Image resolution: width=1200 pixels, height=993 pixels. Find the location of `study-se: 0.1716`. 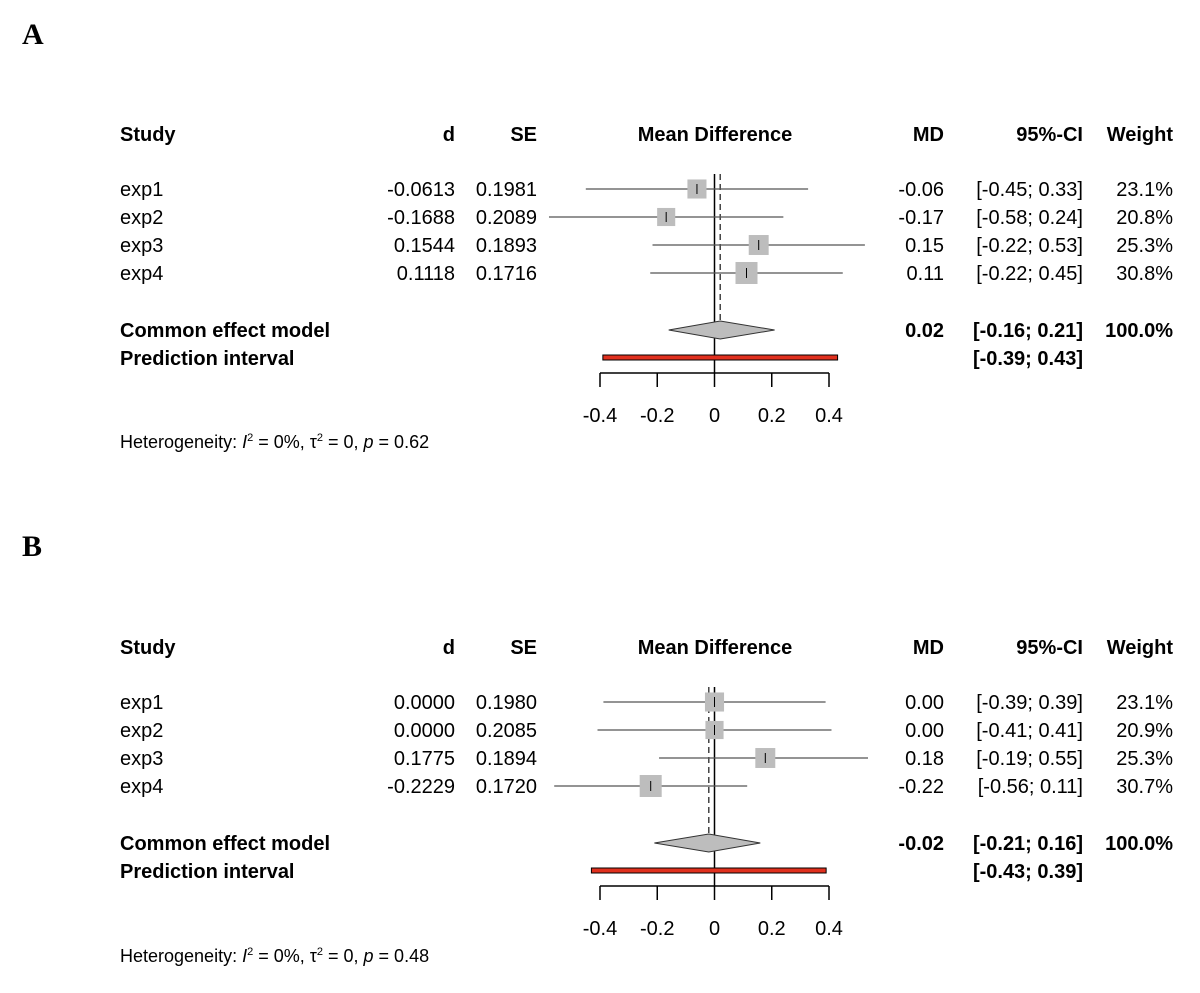

study-se: 0.1716 is located at coordinates (506, 274).